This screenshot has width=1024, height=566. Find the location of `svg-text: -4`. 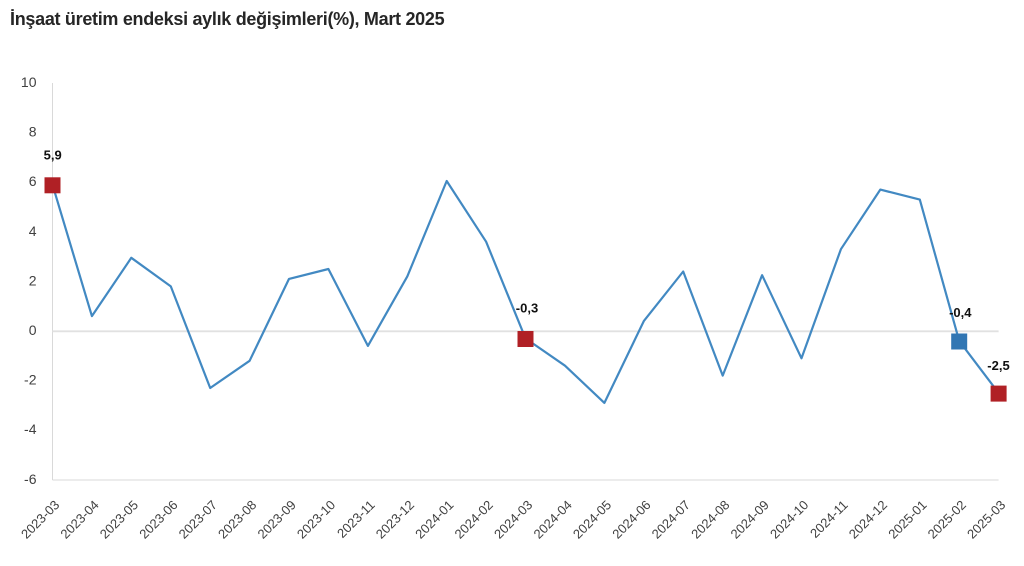

svg-text: -4 is located at coordinates (30, 429).